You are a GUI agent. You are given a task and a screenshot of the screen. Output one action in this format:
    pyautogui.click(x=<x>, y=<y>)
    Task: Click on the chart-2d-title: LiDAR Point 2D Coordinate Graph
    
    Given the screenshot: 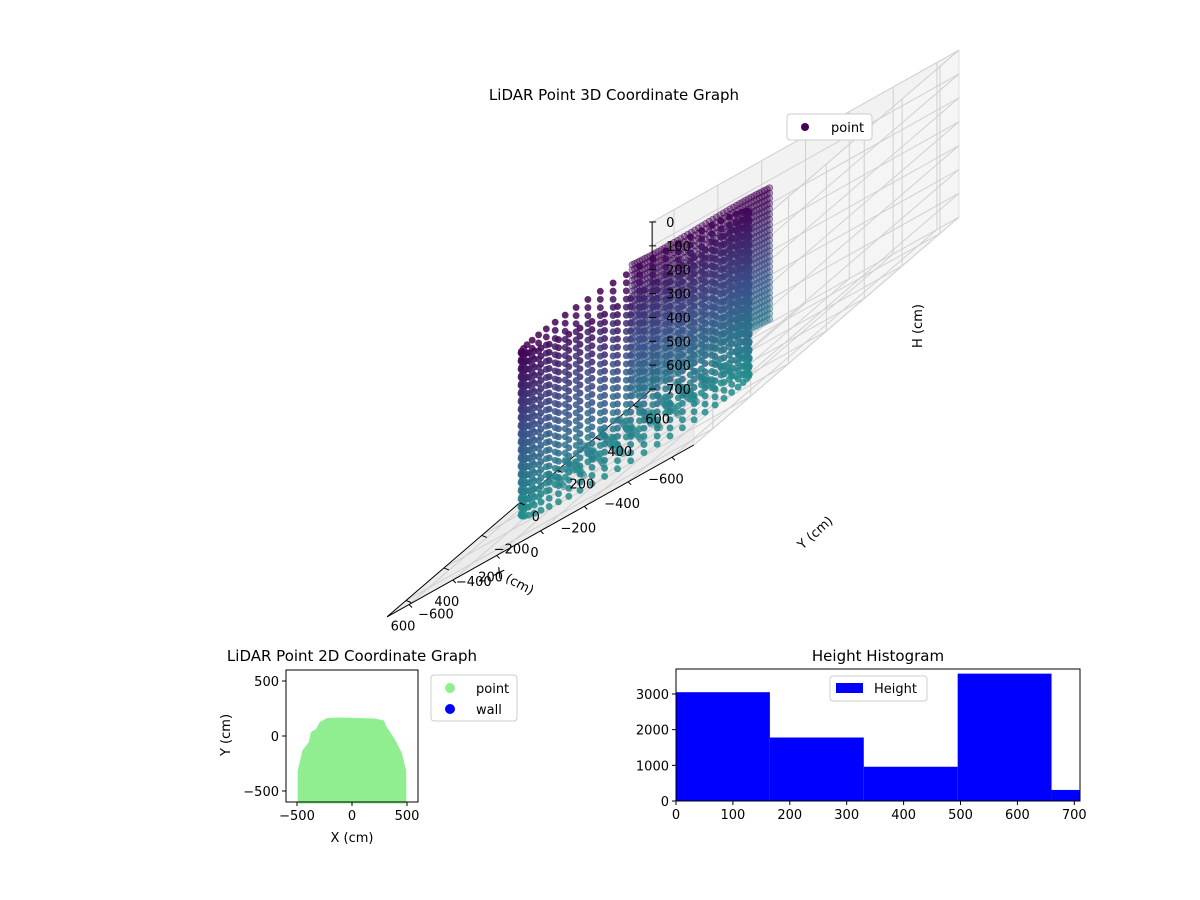 What is the action you would take?
    pyautogui.click(x=352, y=656)
    